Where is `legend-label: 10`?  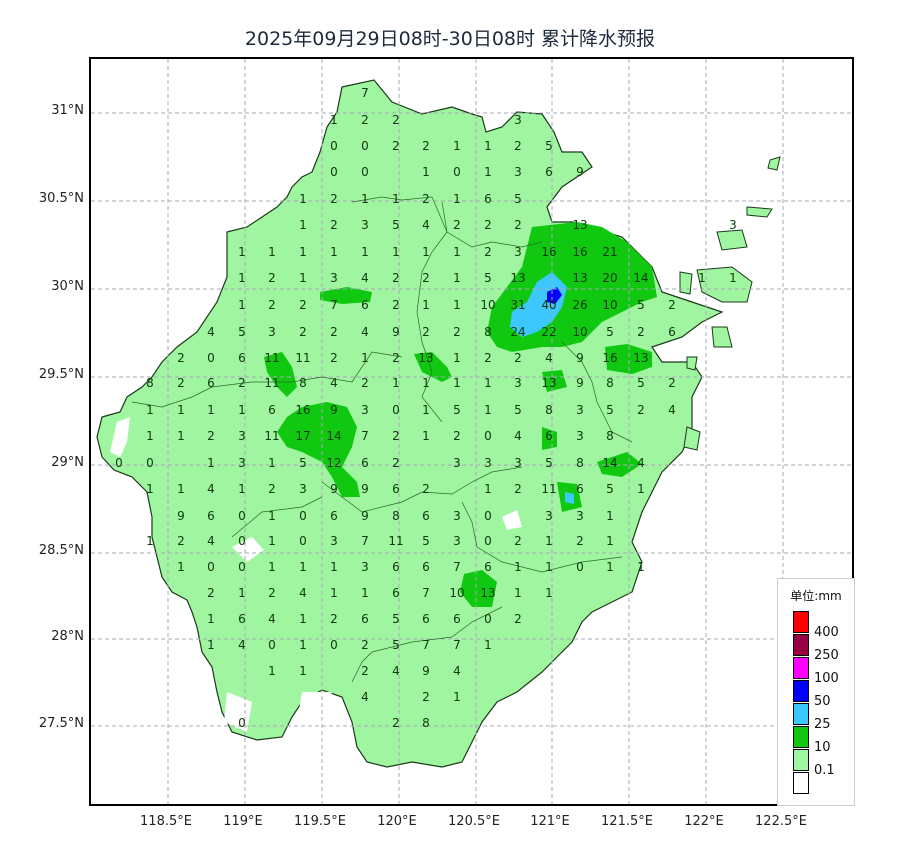 legend-label: 10 is located at coordinates (822, 747).